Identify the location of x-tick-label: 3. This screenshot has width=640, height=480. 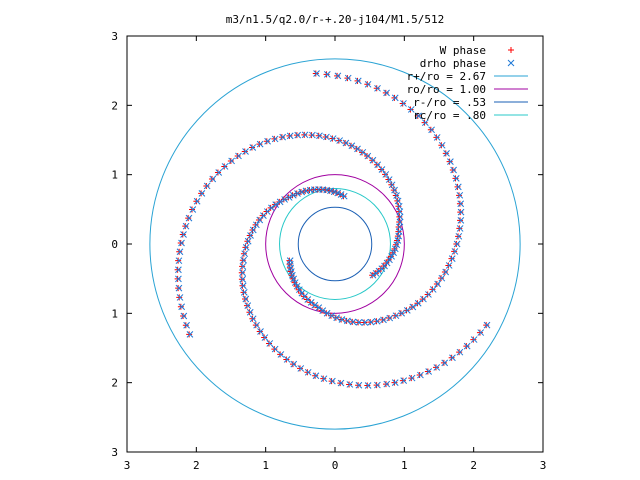
(543, 465).